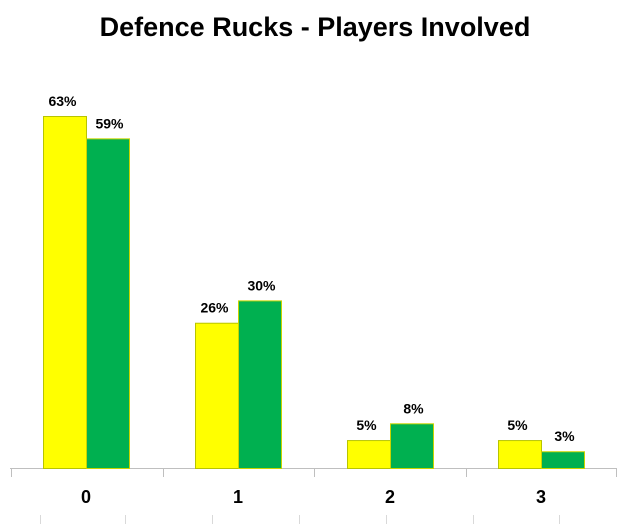 This screenshot has height=524, width=630. Describe the element at coordinates (315, 27) in the screenshot. I see `chart-title: Defence Rucks - Players Involved` at that location.